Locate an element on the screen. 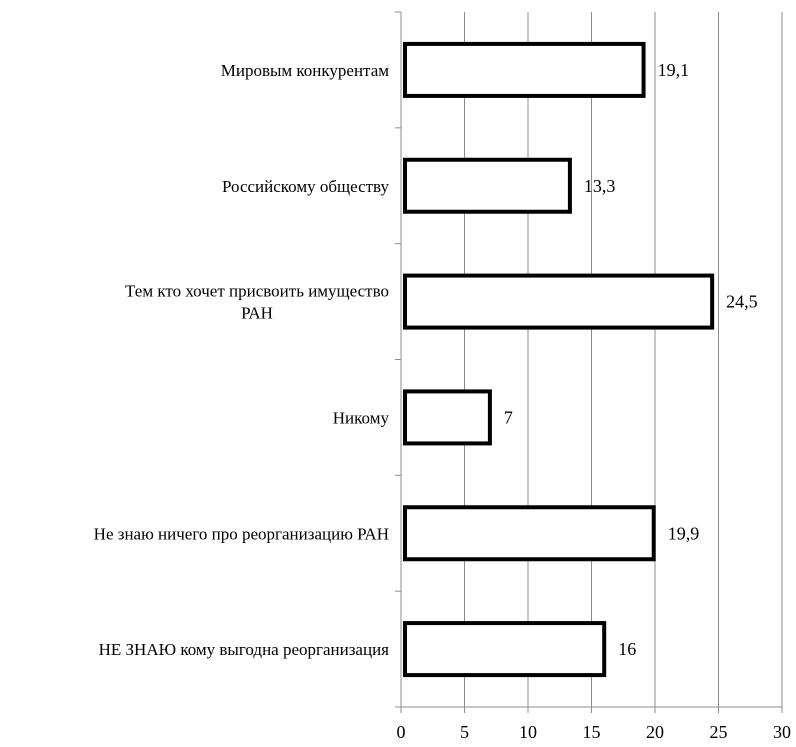  value-label: 24,5 is located at coordinates (742, 302).